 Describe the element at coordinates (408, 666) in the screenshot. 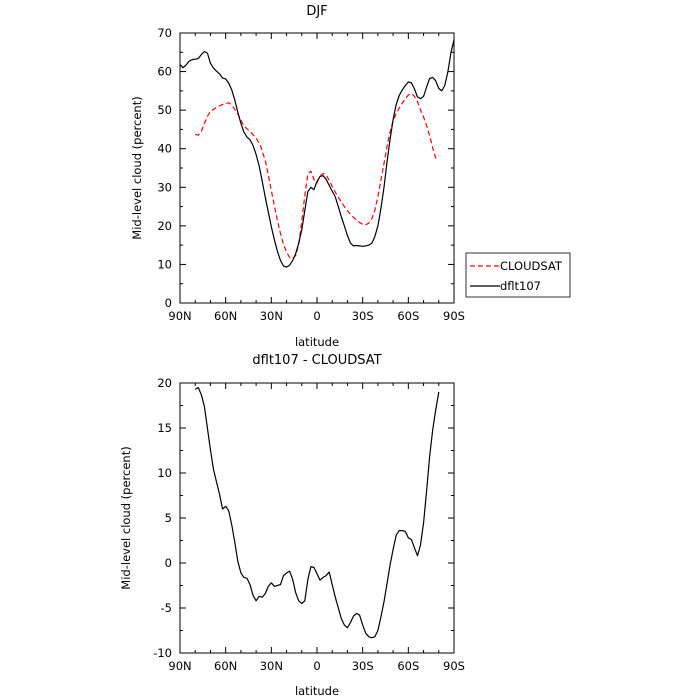

I see `bottom-xtick-label: 60S` at that location.